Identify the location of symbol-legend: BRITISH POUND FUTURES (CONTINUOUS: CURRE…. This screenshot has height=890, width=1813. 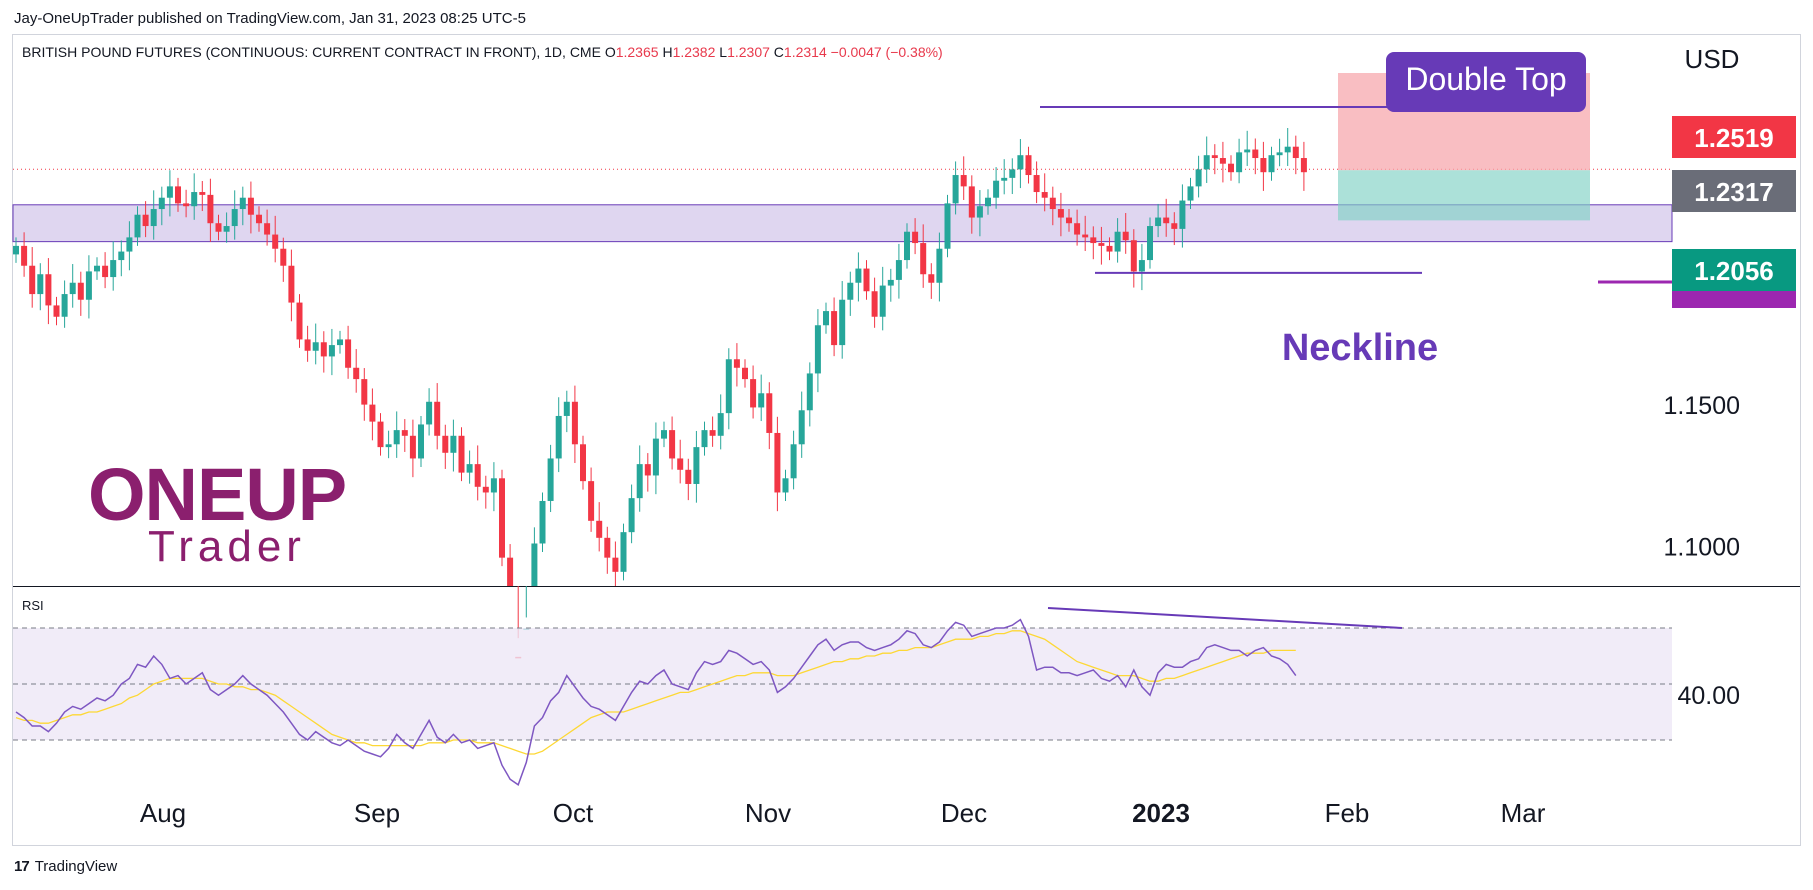
(482, 52).